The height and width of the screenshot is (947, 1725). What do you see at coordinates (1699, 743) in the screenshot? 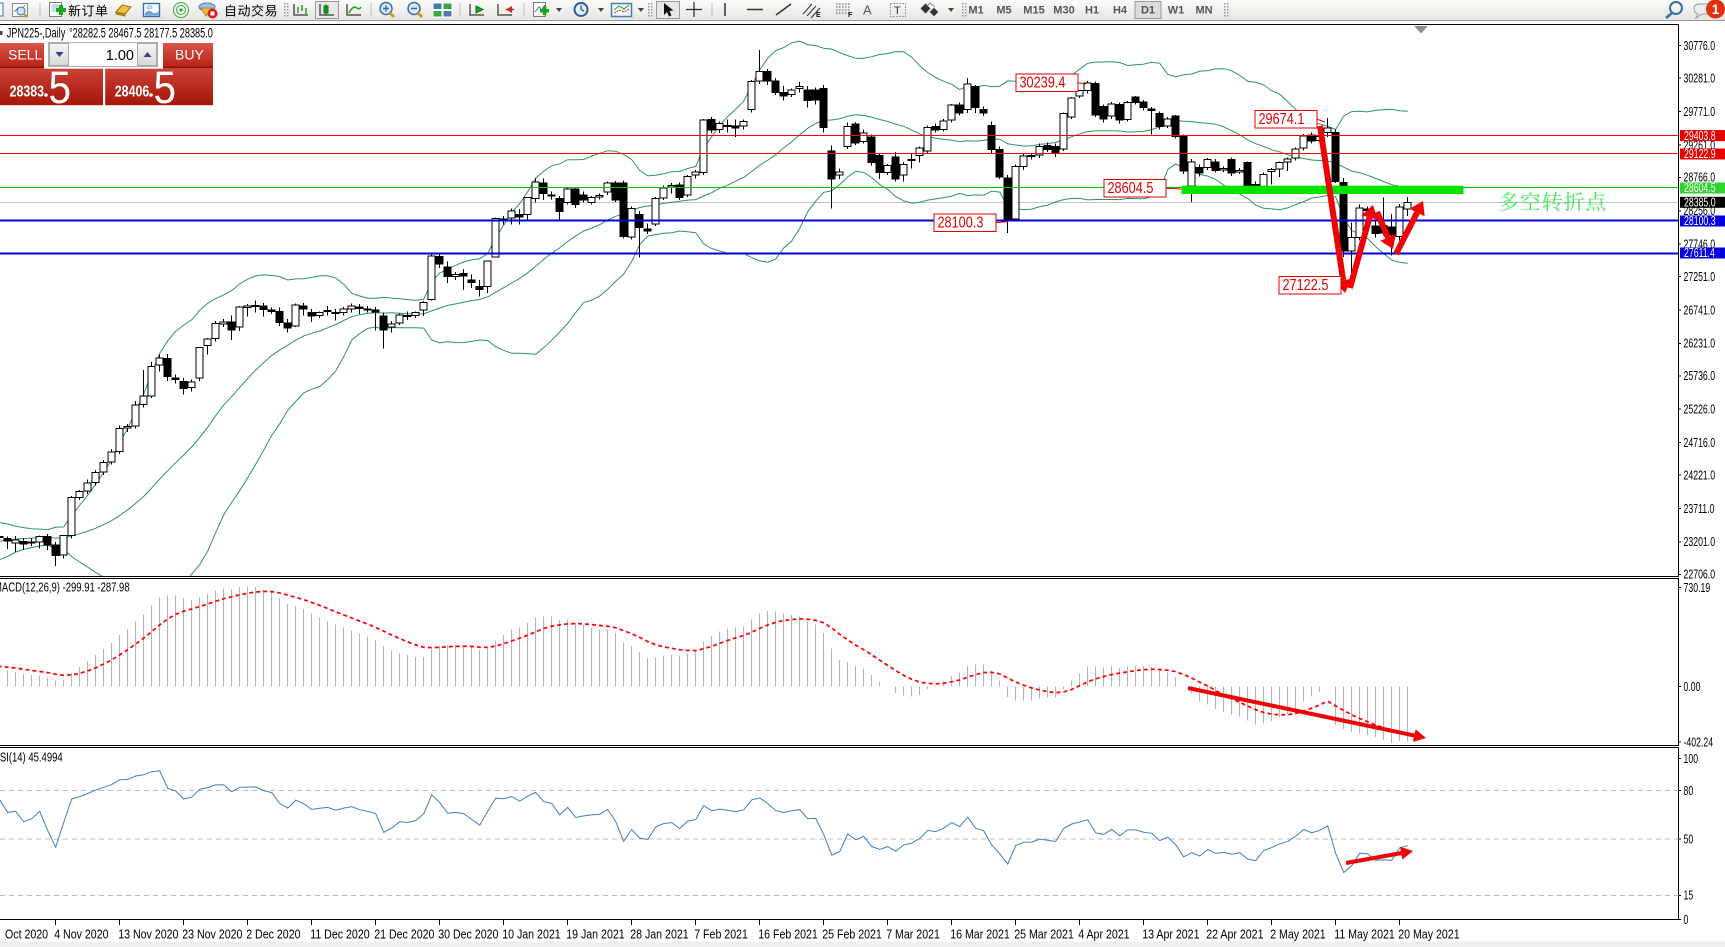
I see `svg-text: -402.24` at bounding box center [1699, 743].